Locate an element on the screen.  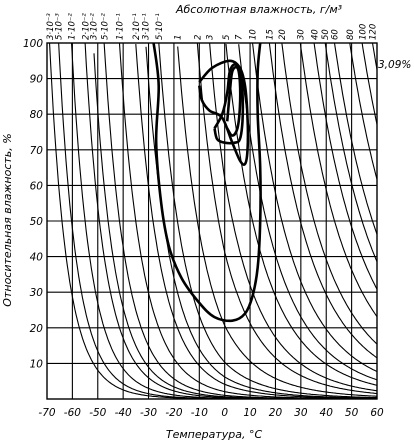
top-tick-label: 3·10⁻³ is located at coordinates (51, 26).